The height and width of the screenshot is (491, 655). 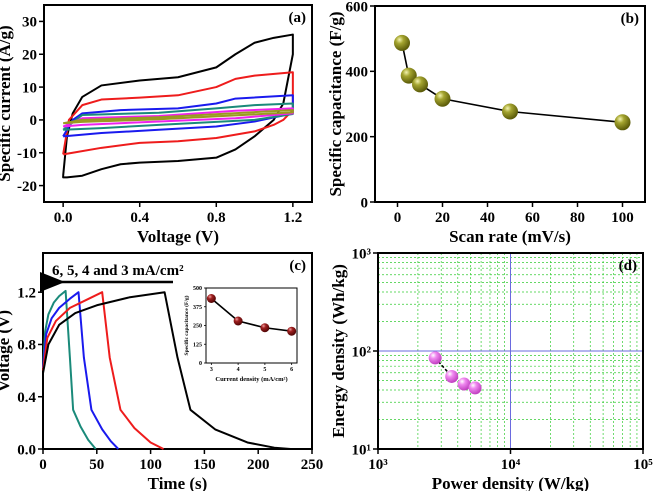 What do you see at coordinates (197, 327) in the screenshot?
I see `y-tick-label: 250` at bounding box center [197, 327].